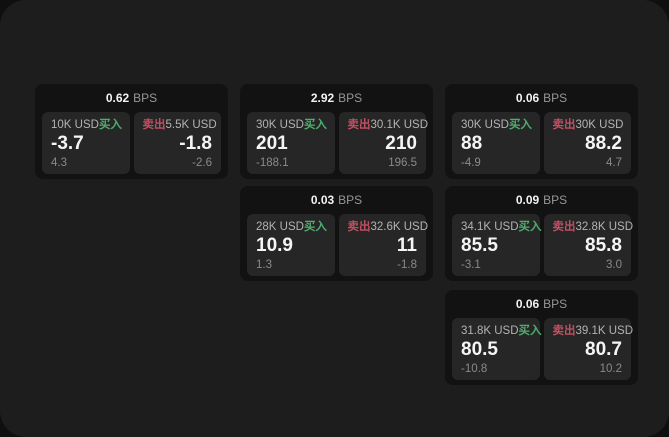 The height and width of the screenshot is (437, 669). Describe the element at coordinates (471, 265) in the screenshot. I see `buy-sub-value: -3.1` at that location.